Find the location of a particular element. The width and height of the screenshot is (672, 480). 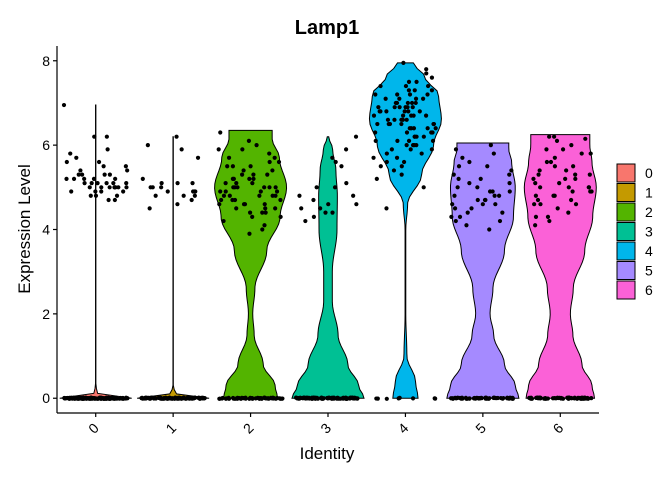

legend-label-4: 4 is located at coordinates (649, 251).